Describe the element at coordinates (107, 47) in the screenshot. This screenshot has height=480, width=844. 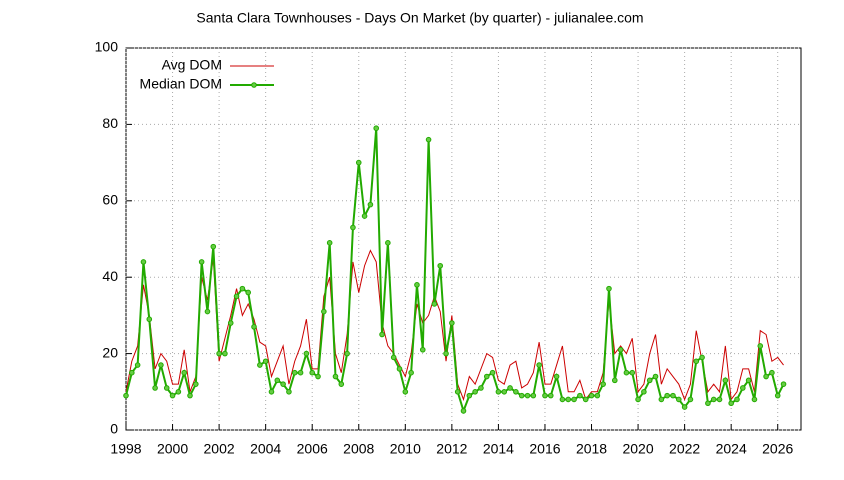
I see `y-tick-label: 100` at that location.